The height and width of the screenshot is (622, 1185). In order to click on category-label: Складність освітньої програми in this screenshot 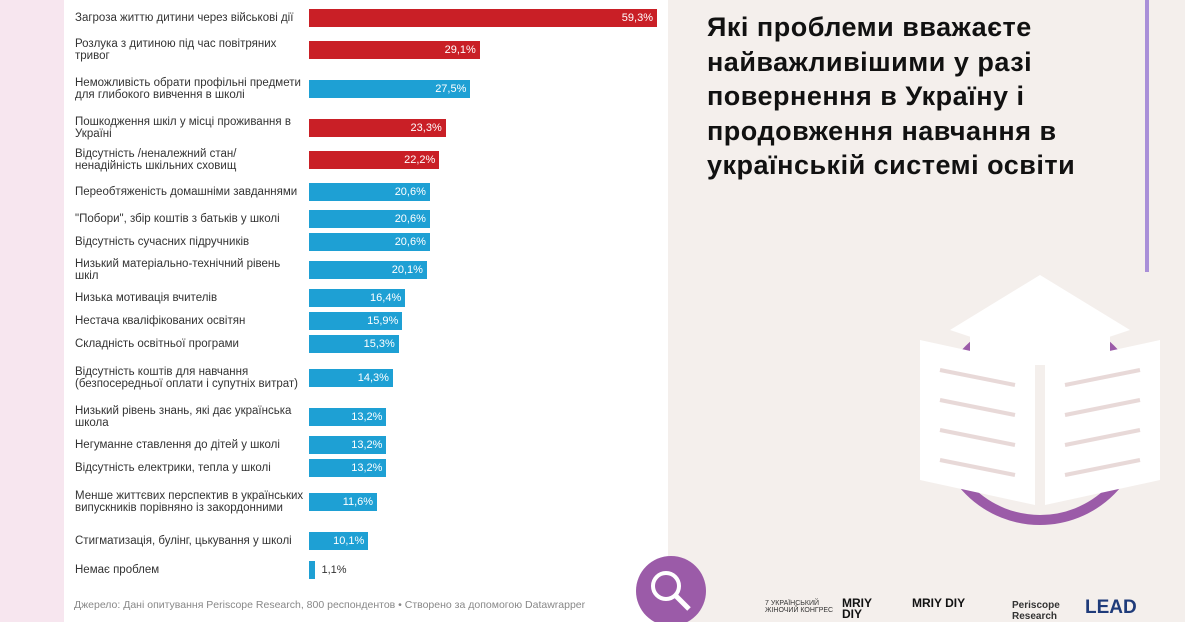, I will do `click(157, 344)`.